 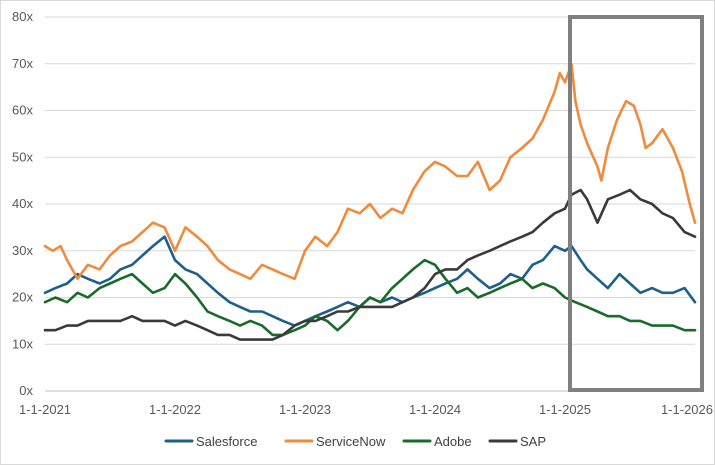 What do you see at coordinates (22, 156) in the screenshot?
I see `y-tick-label: 50x` at bounding box center [22, 156].